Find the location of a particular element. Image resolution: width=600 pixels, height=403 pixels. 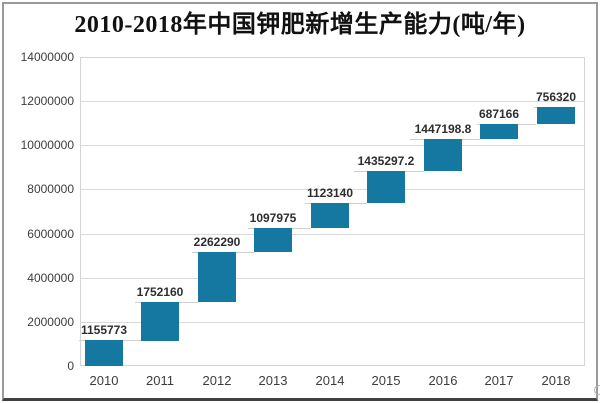

x-axis-tick-label: 2011 is located at coordinates (160, 380).